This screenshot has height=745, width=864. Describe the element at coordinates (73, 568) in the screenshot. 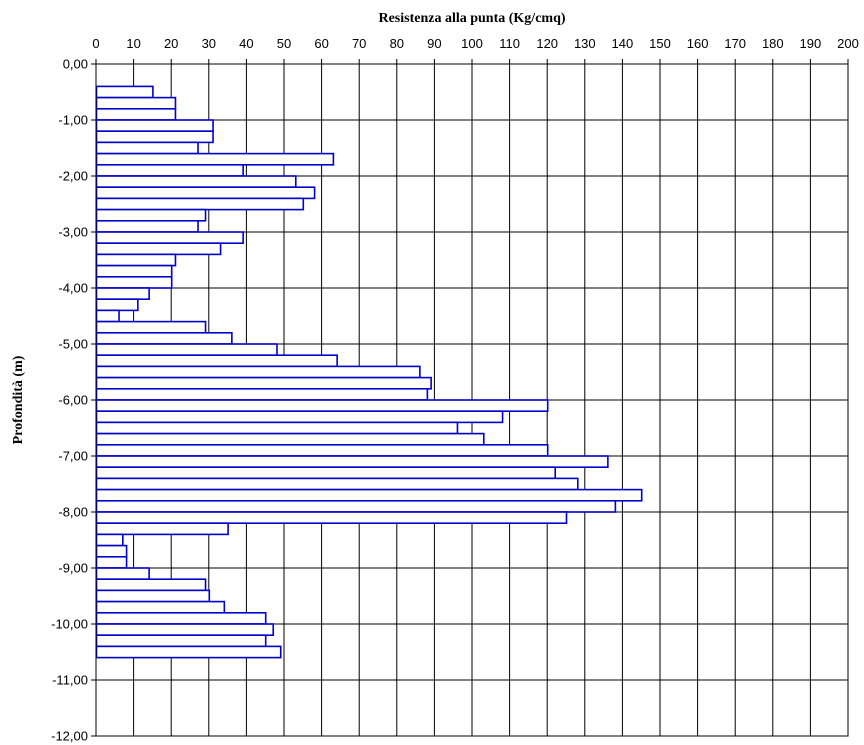

I see `y-tick-label: -9,00` at that location.